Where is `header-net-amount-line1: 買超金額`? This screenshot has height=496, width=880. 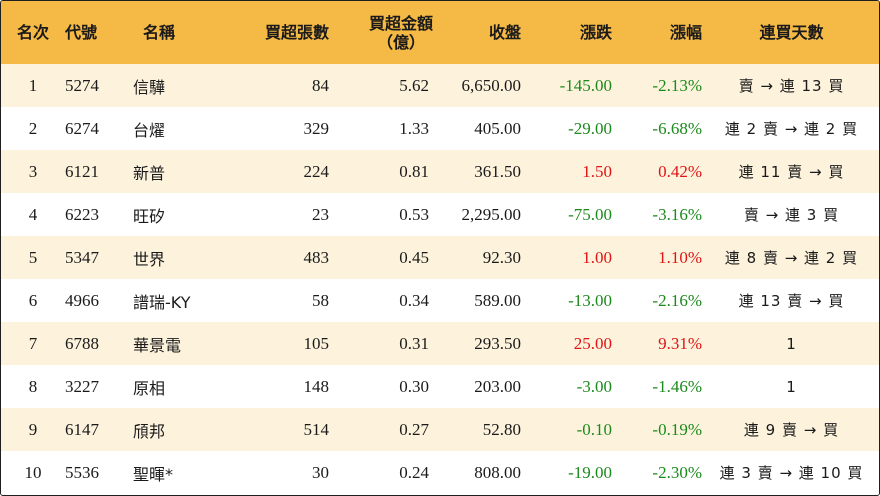 header-net-amount-line1: 買超金額 is located at coordinates (400, 23).